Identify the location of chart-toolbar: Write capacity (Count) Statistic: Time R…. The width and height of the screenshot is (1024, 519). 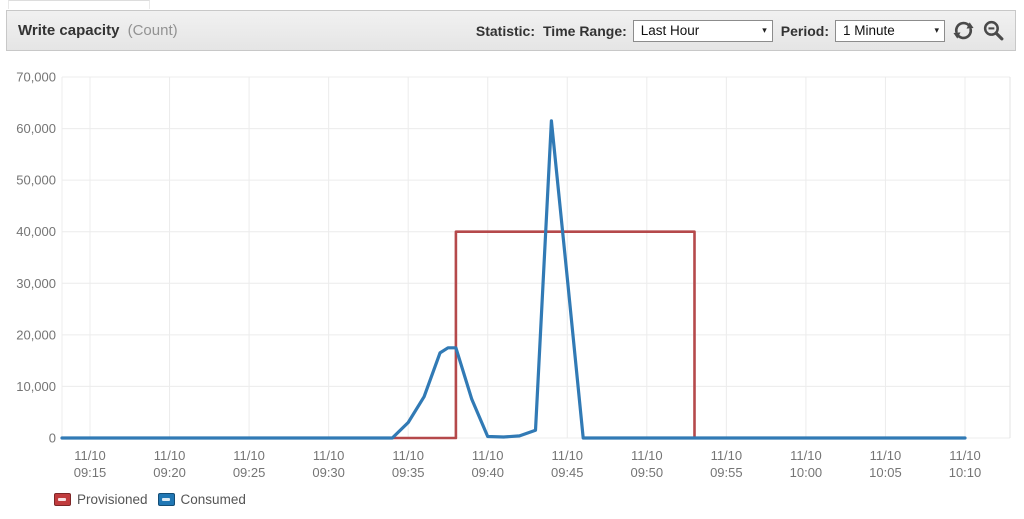
(511, 30).